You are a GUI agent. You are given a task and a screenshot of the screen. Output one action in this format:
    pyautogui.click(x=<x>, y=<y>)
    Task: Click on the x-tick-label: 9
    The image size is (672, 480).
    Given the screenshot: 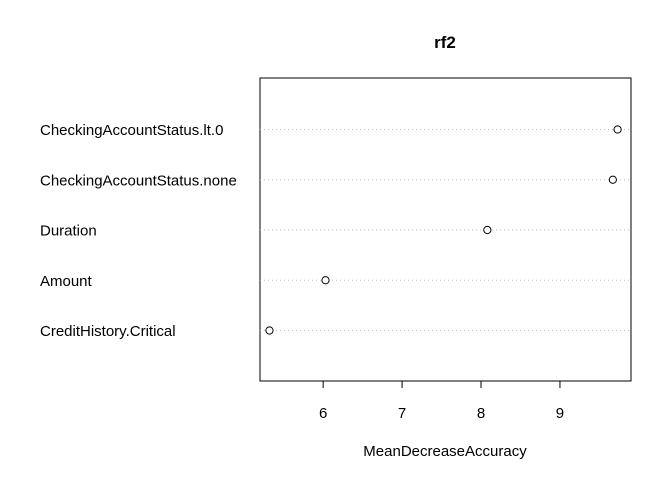 What is the action you would take?
    pyautogui.click(x=560, y=413)
    